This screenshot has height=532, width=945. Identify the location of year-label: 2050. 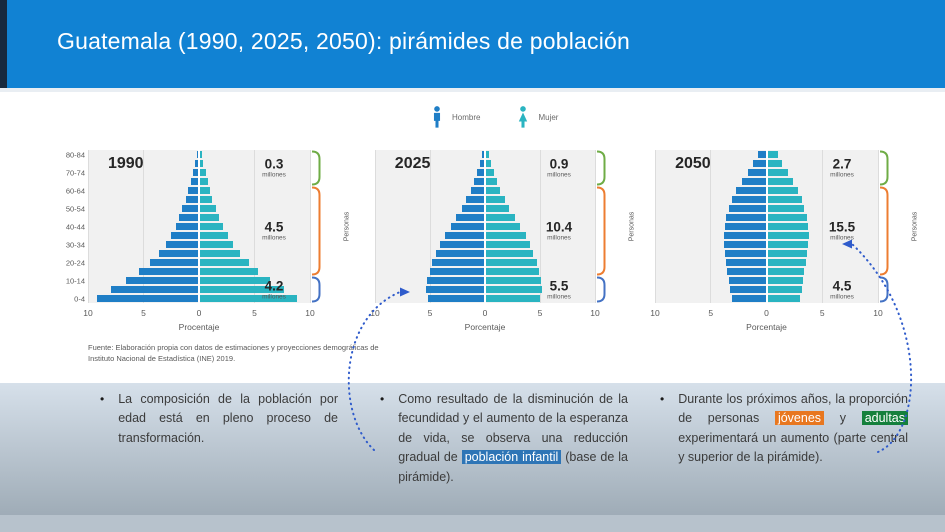
(693, 163).